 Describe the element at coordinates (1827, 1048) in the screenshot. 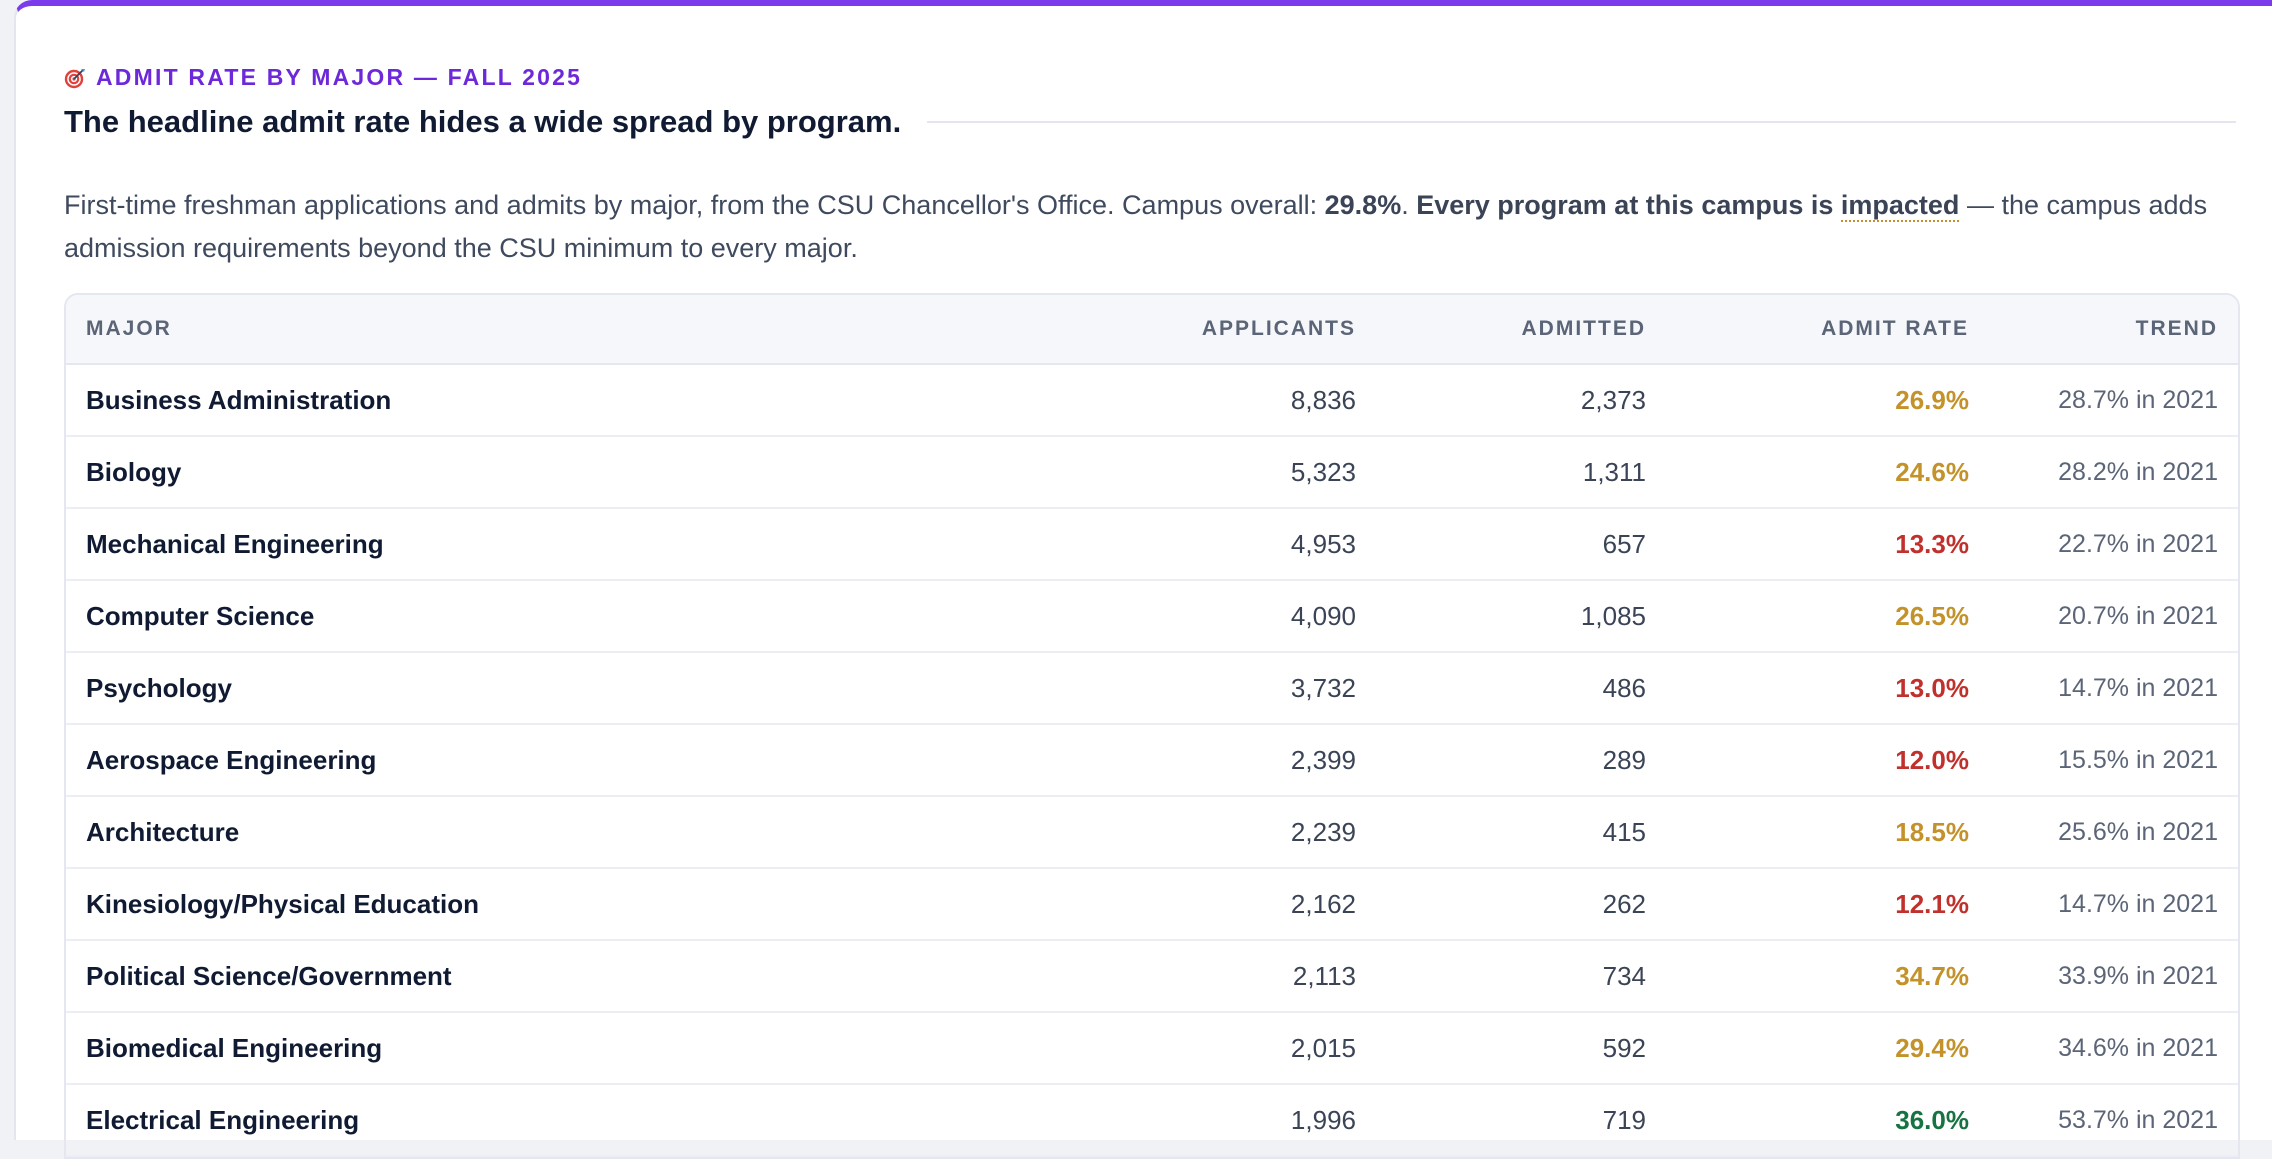

I see `cell-admit-rate: 29.4%` at that location.